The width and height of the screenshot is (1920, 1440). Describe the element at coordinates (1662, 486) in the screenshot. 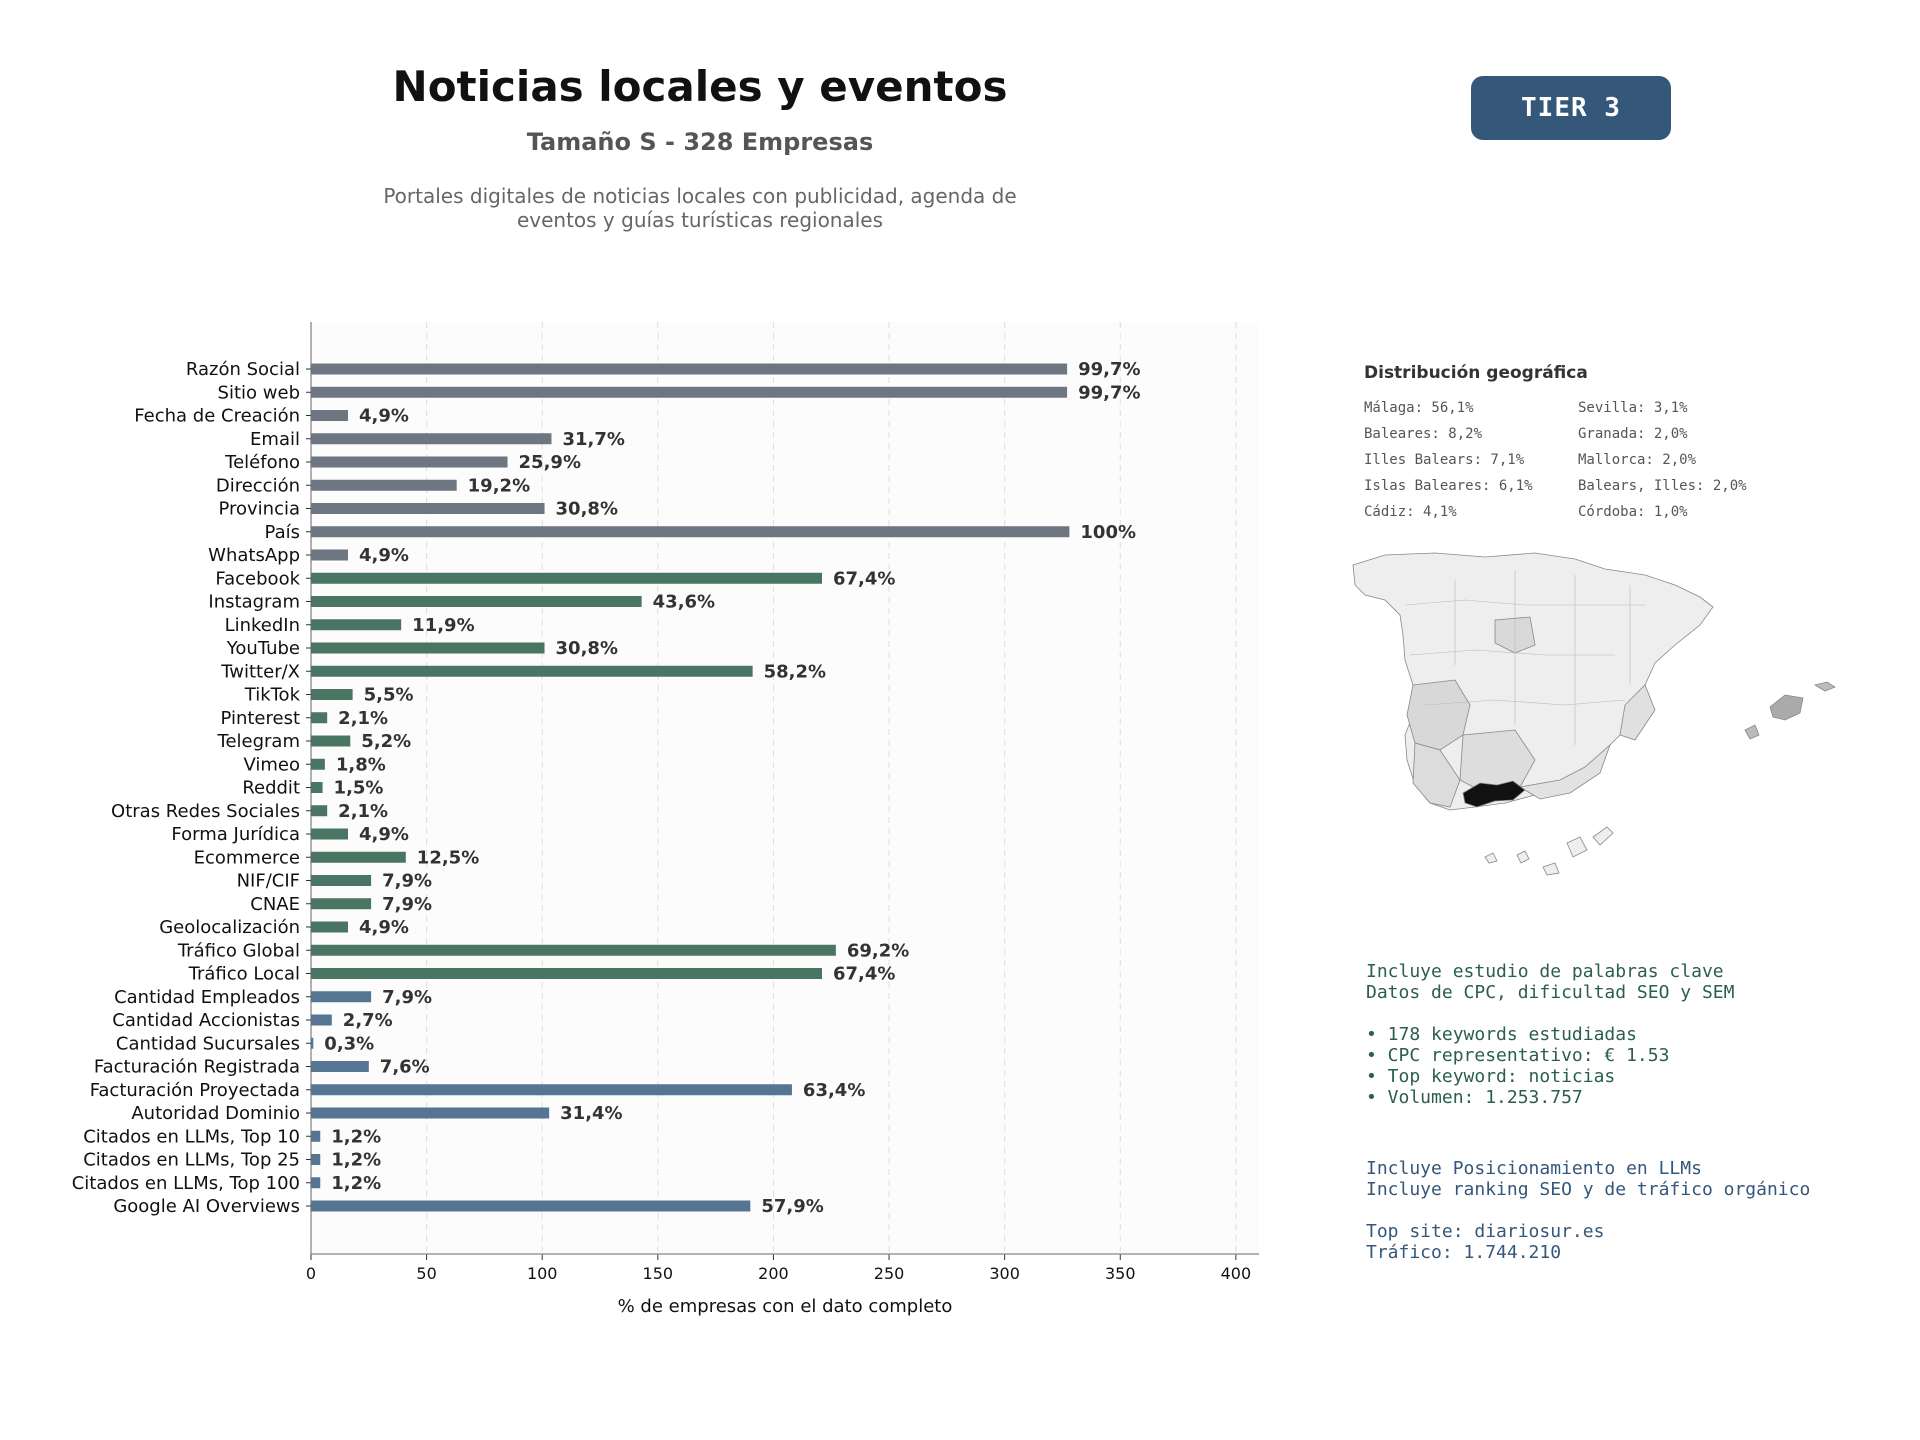

I see `geo-item: Balears, Illes: 2,0%` at that location.